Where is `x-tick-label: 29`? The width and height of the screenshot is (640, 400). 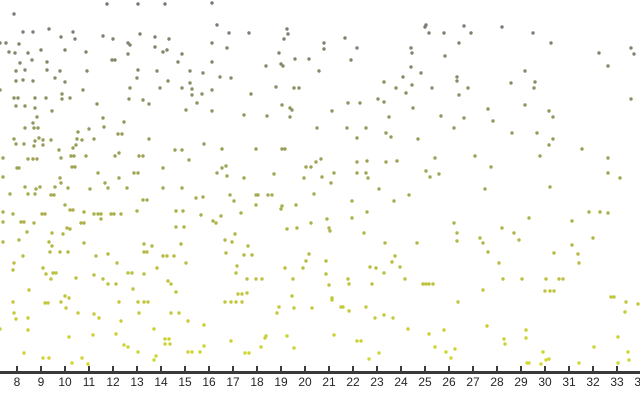
x-tick-label: 29 is located at coordinates (521, 382).